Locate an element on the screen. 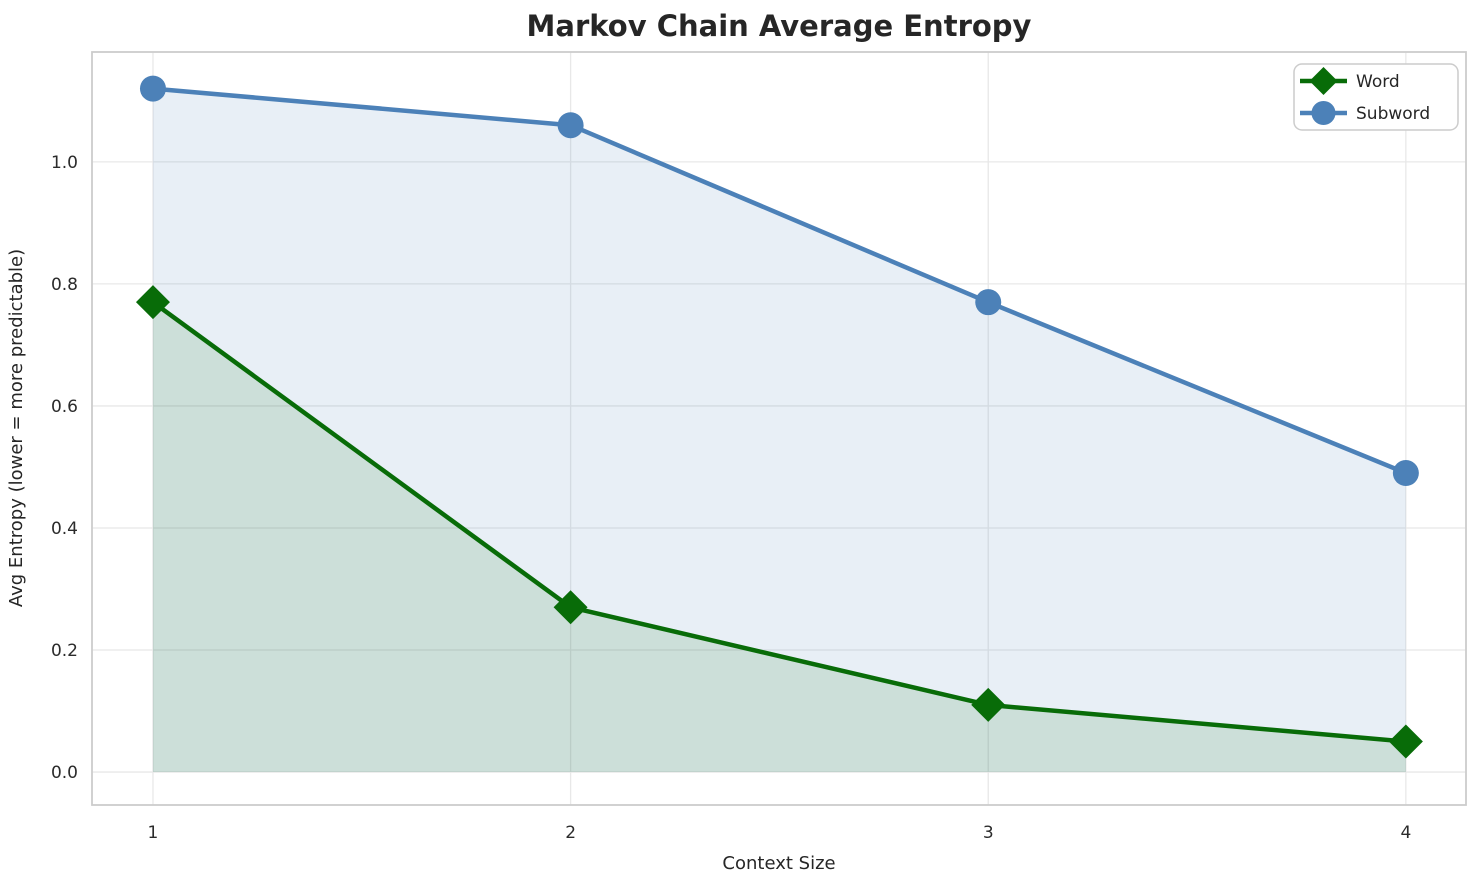 The width and height of the screenshot is (1484, 885). x-tick-3: 3 is located at coordinates (988, 833).